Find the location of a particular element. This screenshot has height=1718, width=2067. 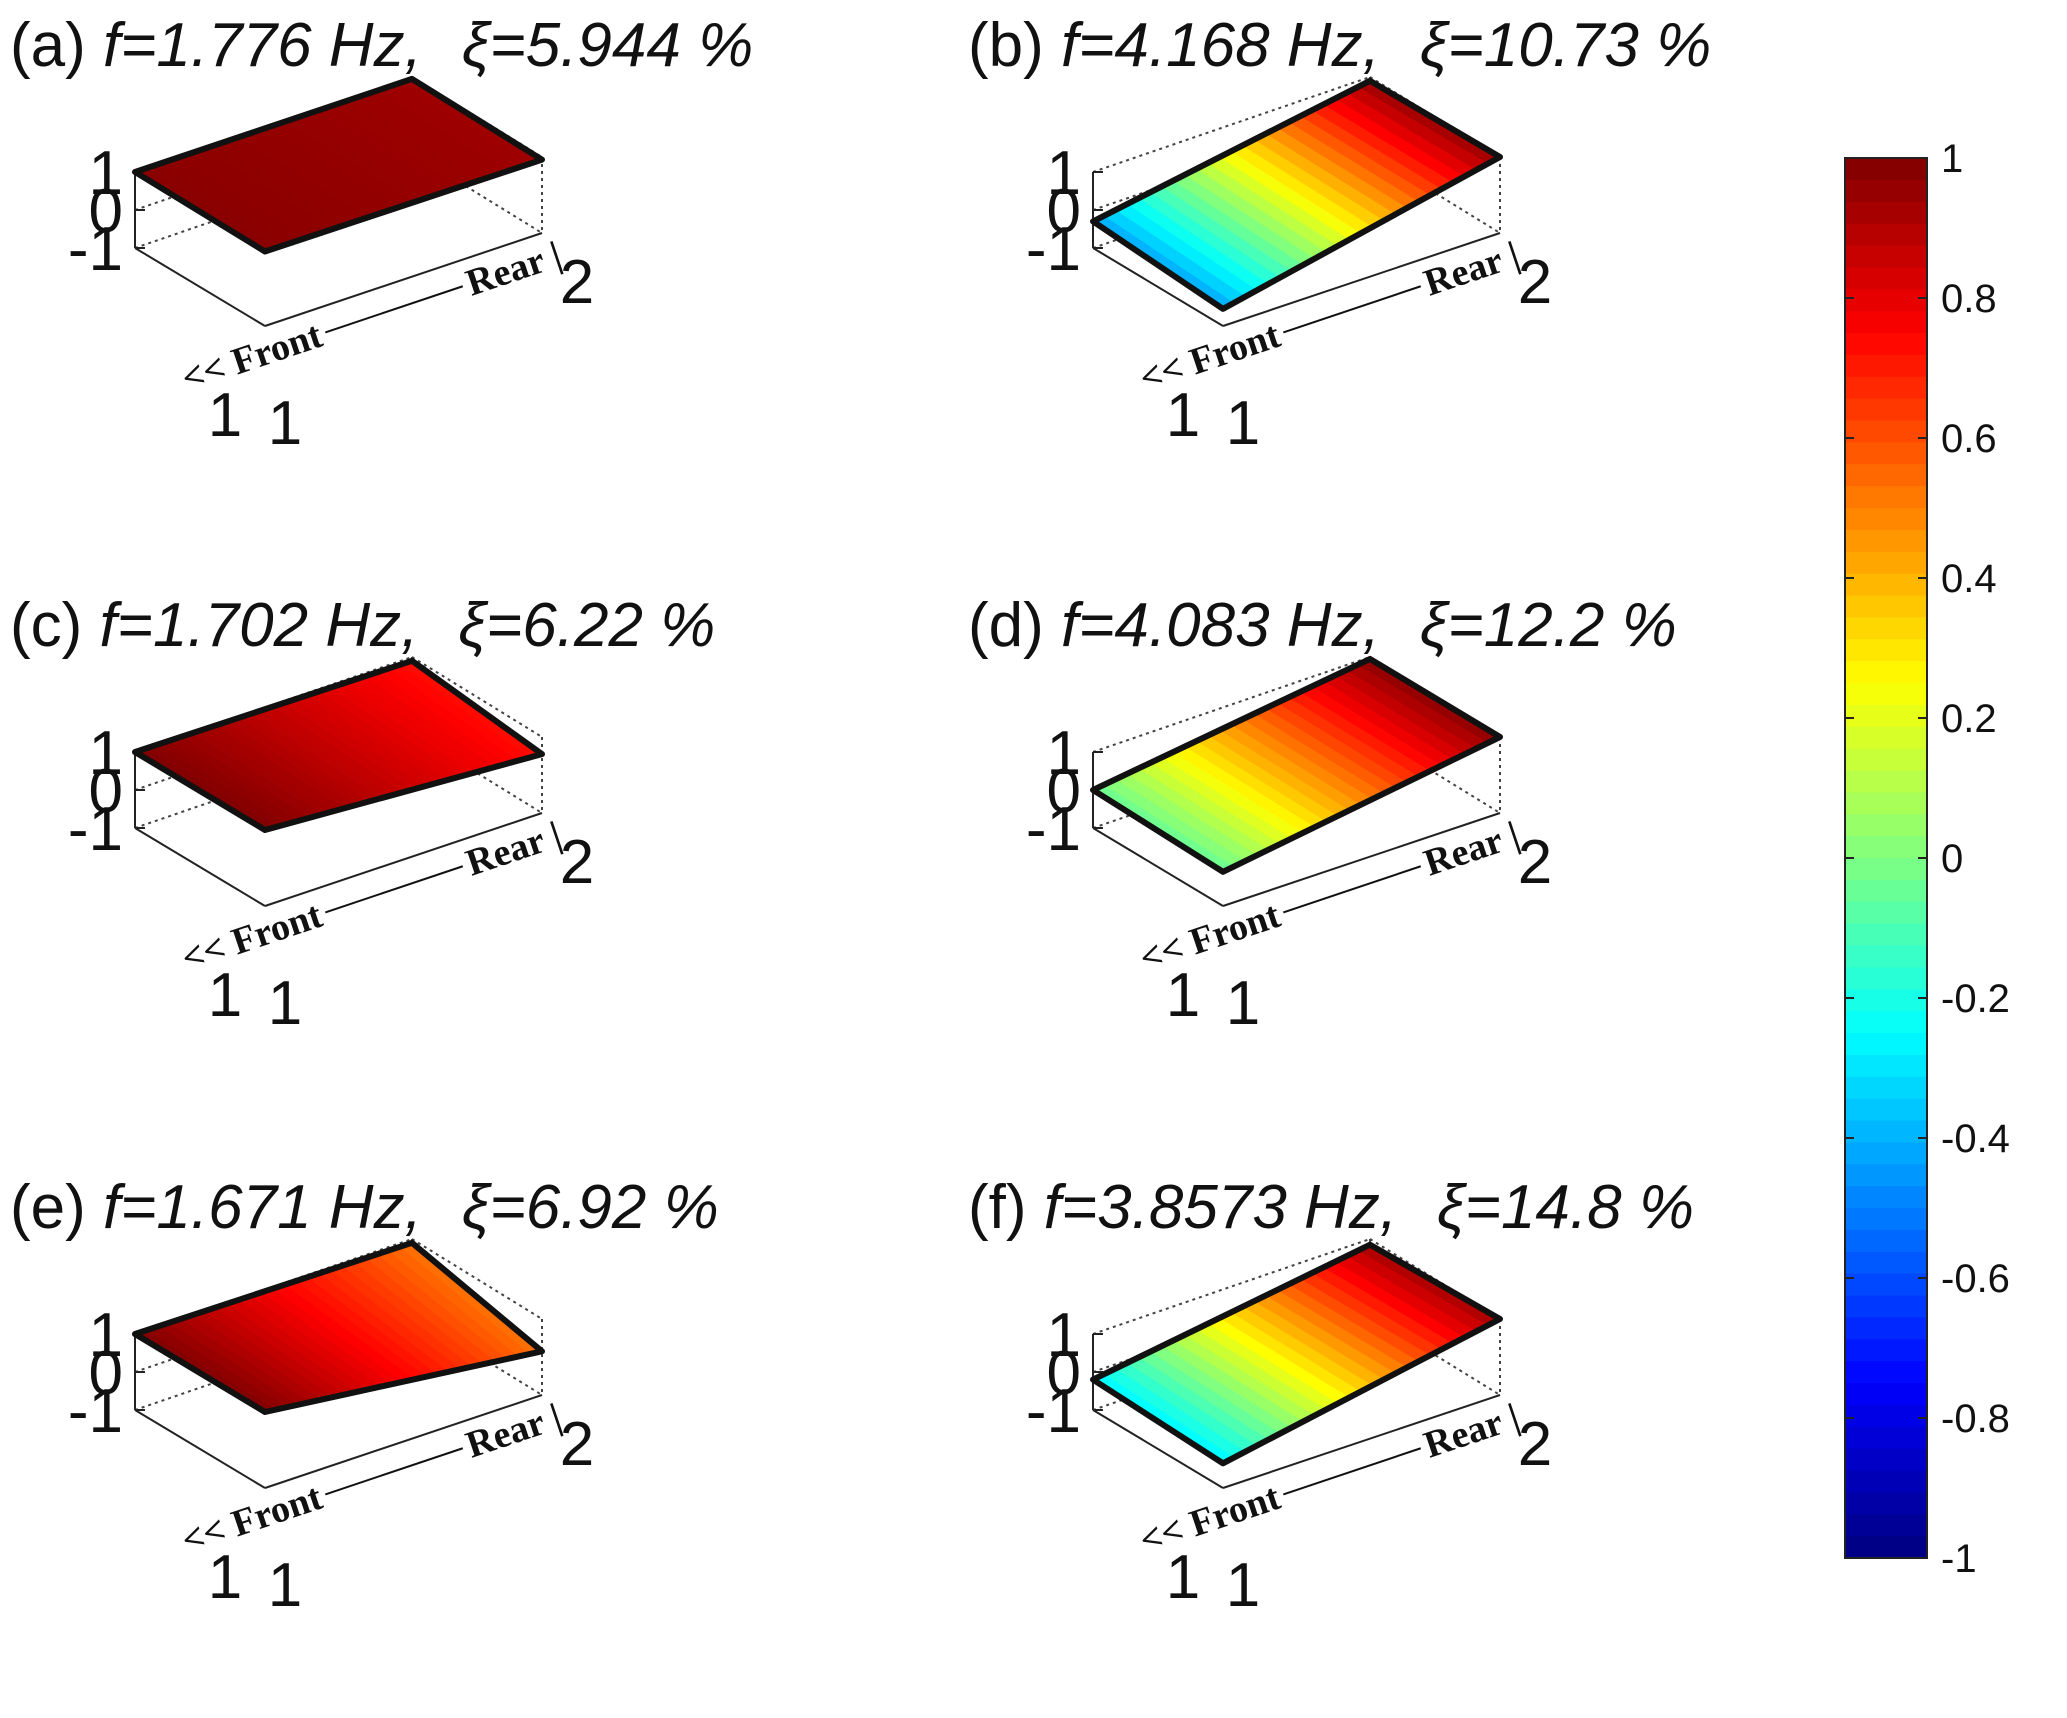

panel-title: (b) f=4.168 Hz, ξ=10.73 % is located at coordinates (1339, 45).